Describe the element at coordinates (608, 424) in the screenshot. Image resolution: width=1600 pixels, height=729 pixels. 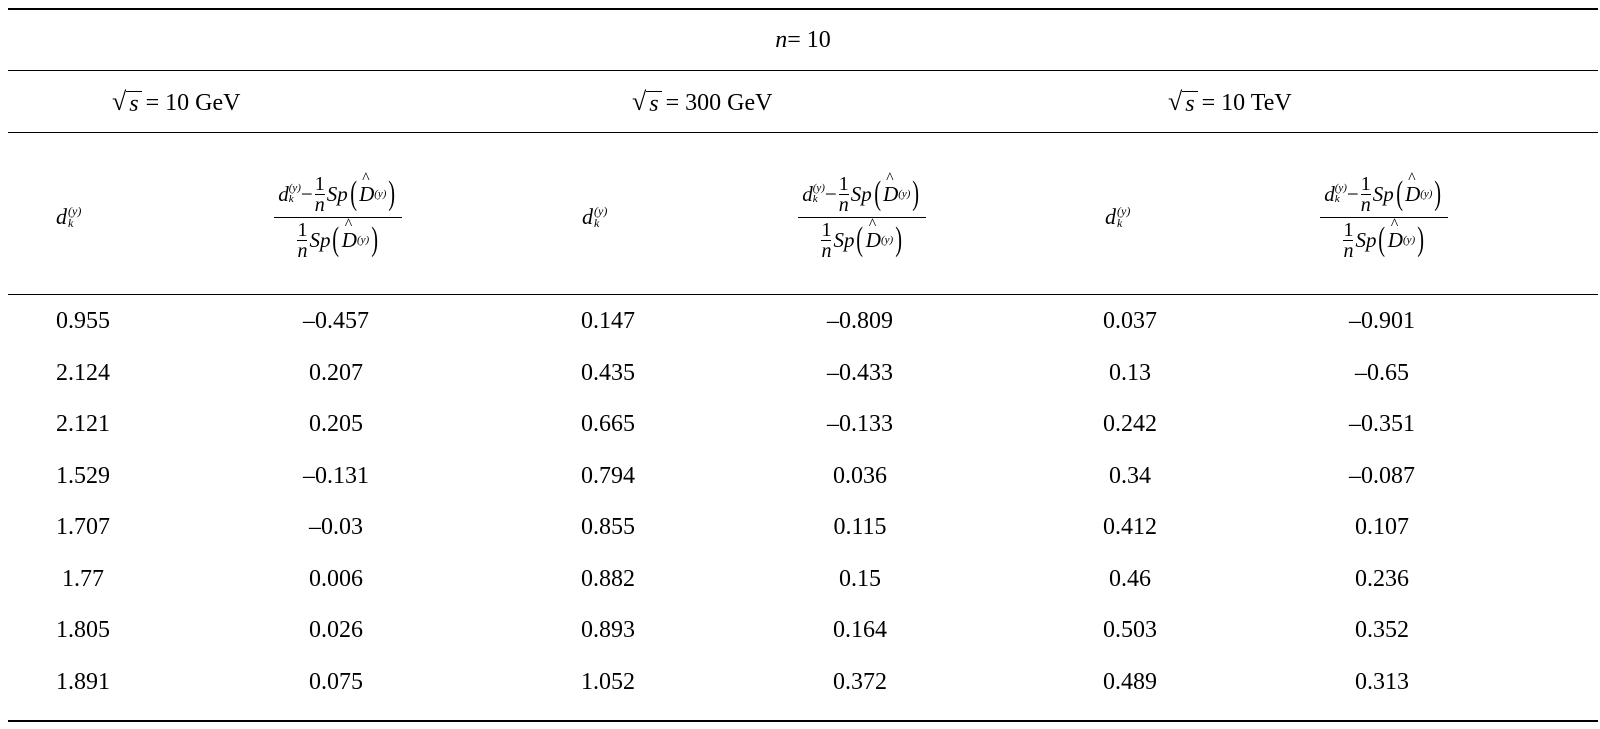
I see `table-cell: 0.665` at that location.